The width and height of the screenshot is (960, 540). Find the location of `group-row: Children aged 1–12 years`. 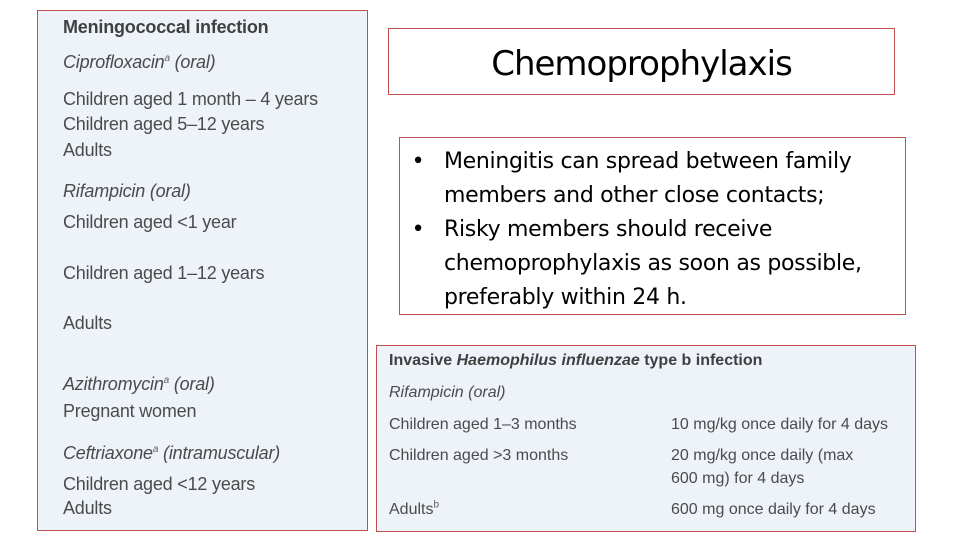

group-row: Children aged 1–12 years is located at coordinates (164, 273).